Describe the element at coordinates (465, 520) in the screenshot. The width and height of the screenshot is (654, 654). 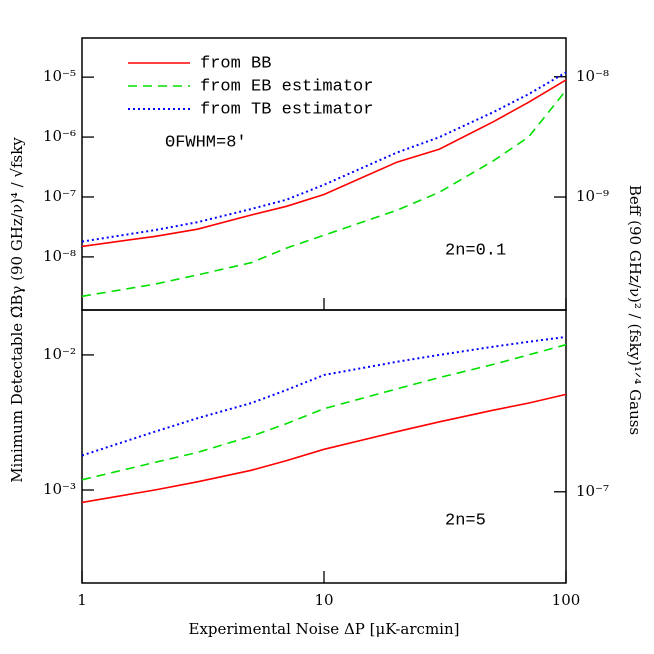
I see `annotation: 2n=5` at that location.